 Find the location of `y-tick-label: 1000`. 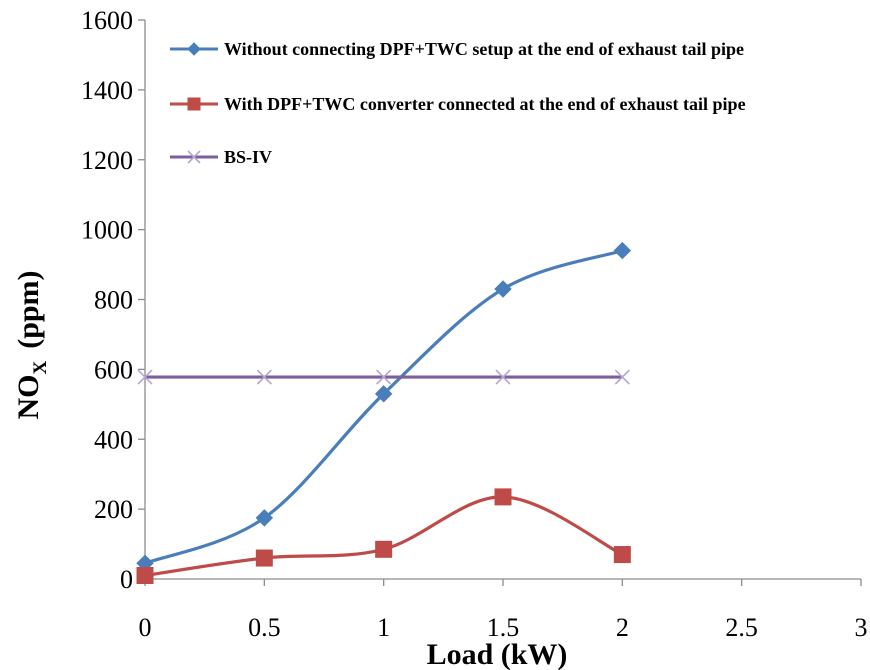

y-tick-label: 1000 is located at coordinates (107, 230).